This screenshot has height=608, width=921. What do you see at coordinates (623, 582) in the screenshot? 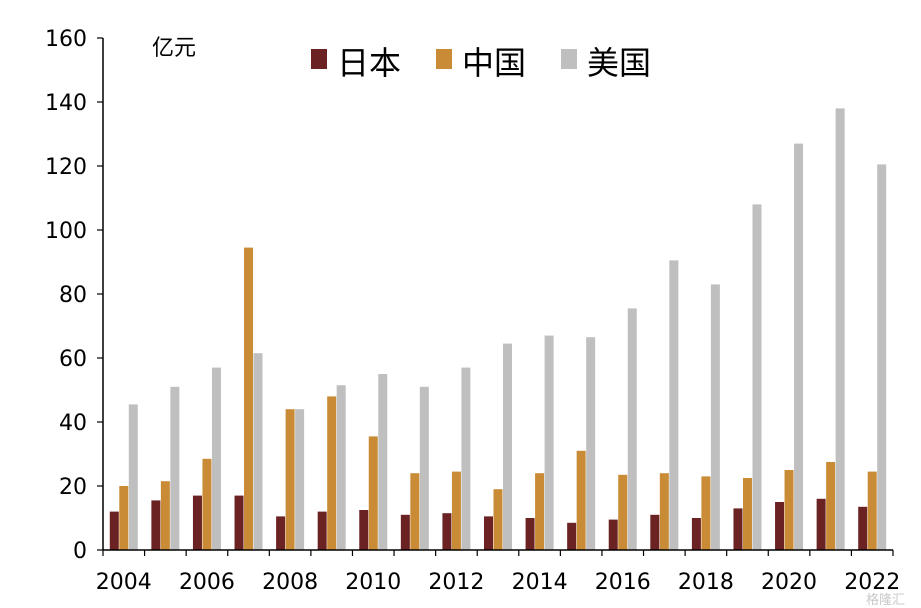
I see `x-tick-label: 2016` at bounding box center [623, 582].